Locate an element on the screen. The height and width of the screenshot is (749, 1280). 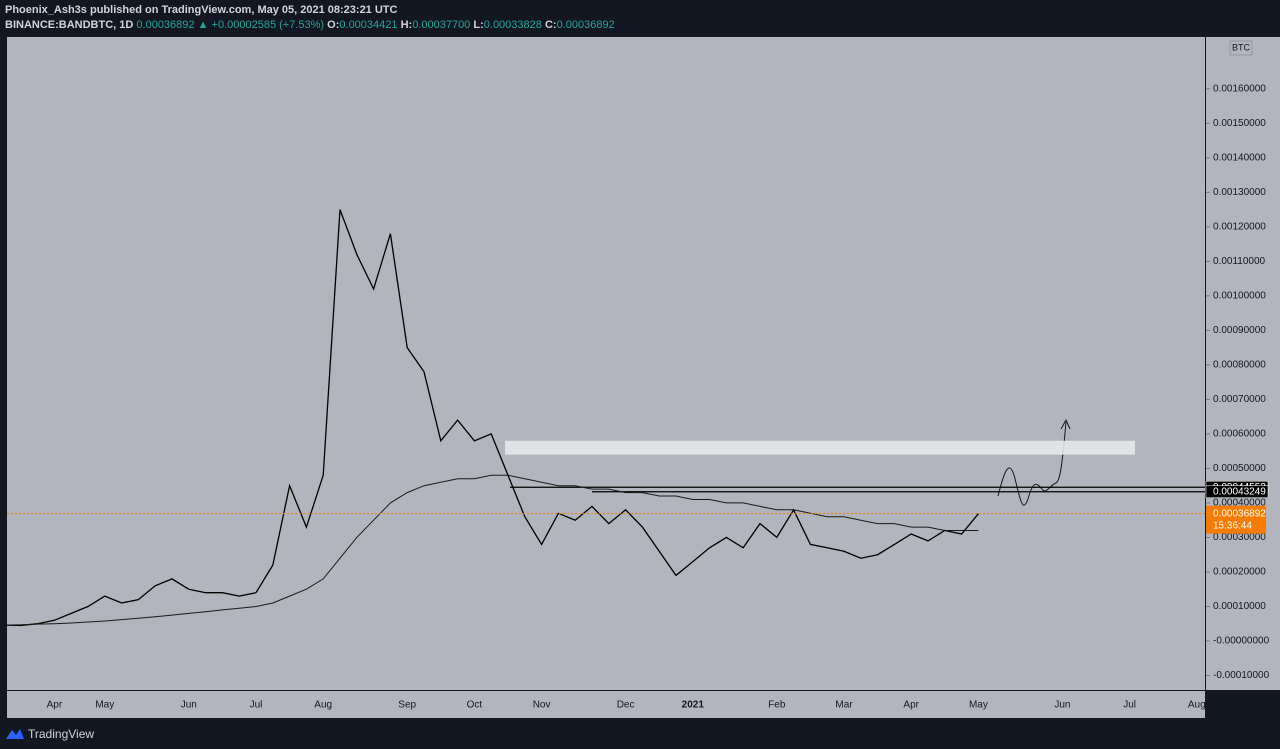
high: 0.00037700 is located at coordinates (441, 25).